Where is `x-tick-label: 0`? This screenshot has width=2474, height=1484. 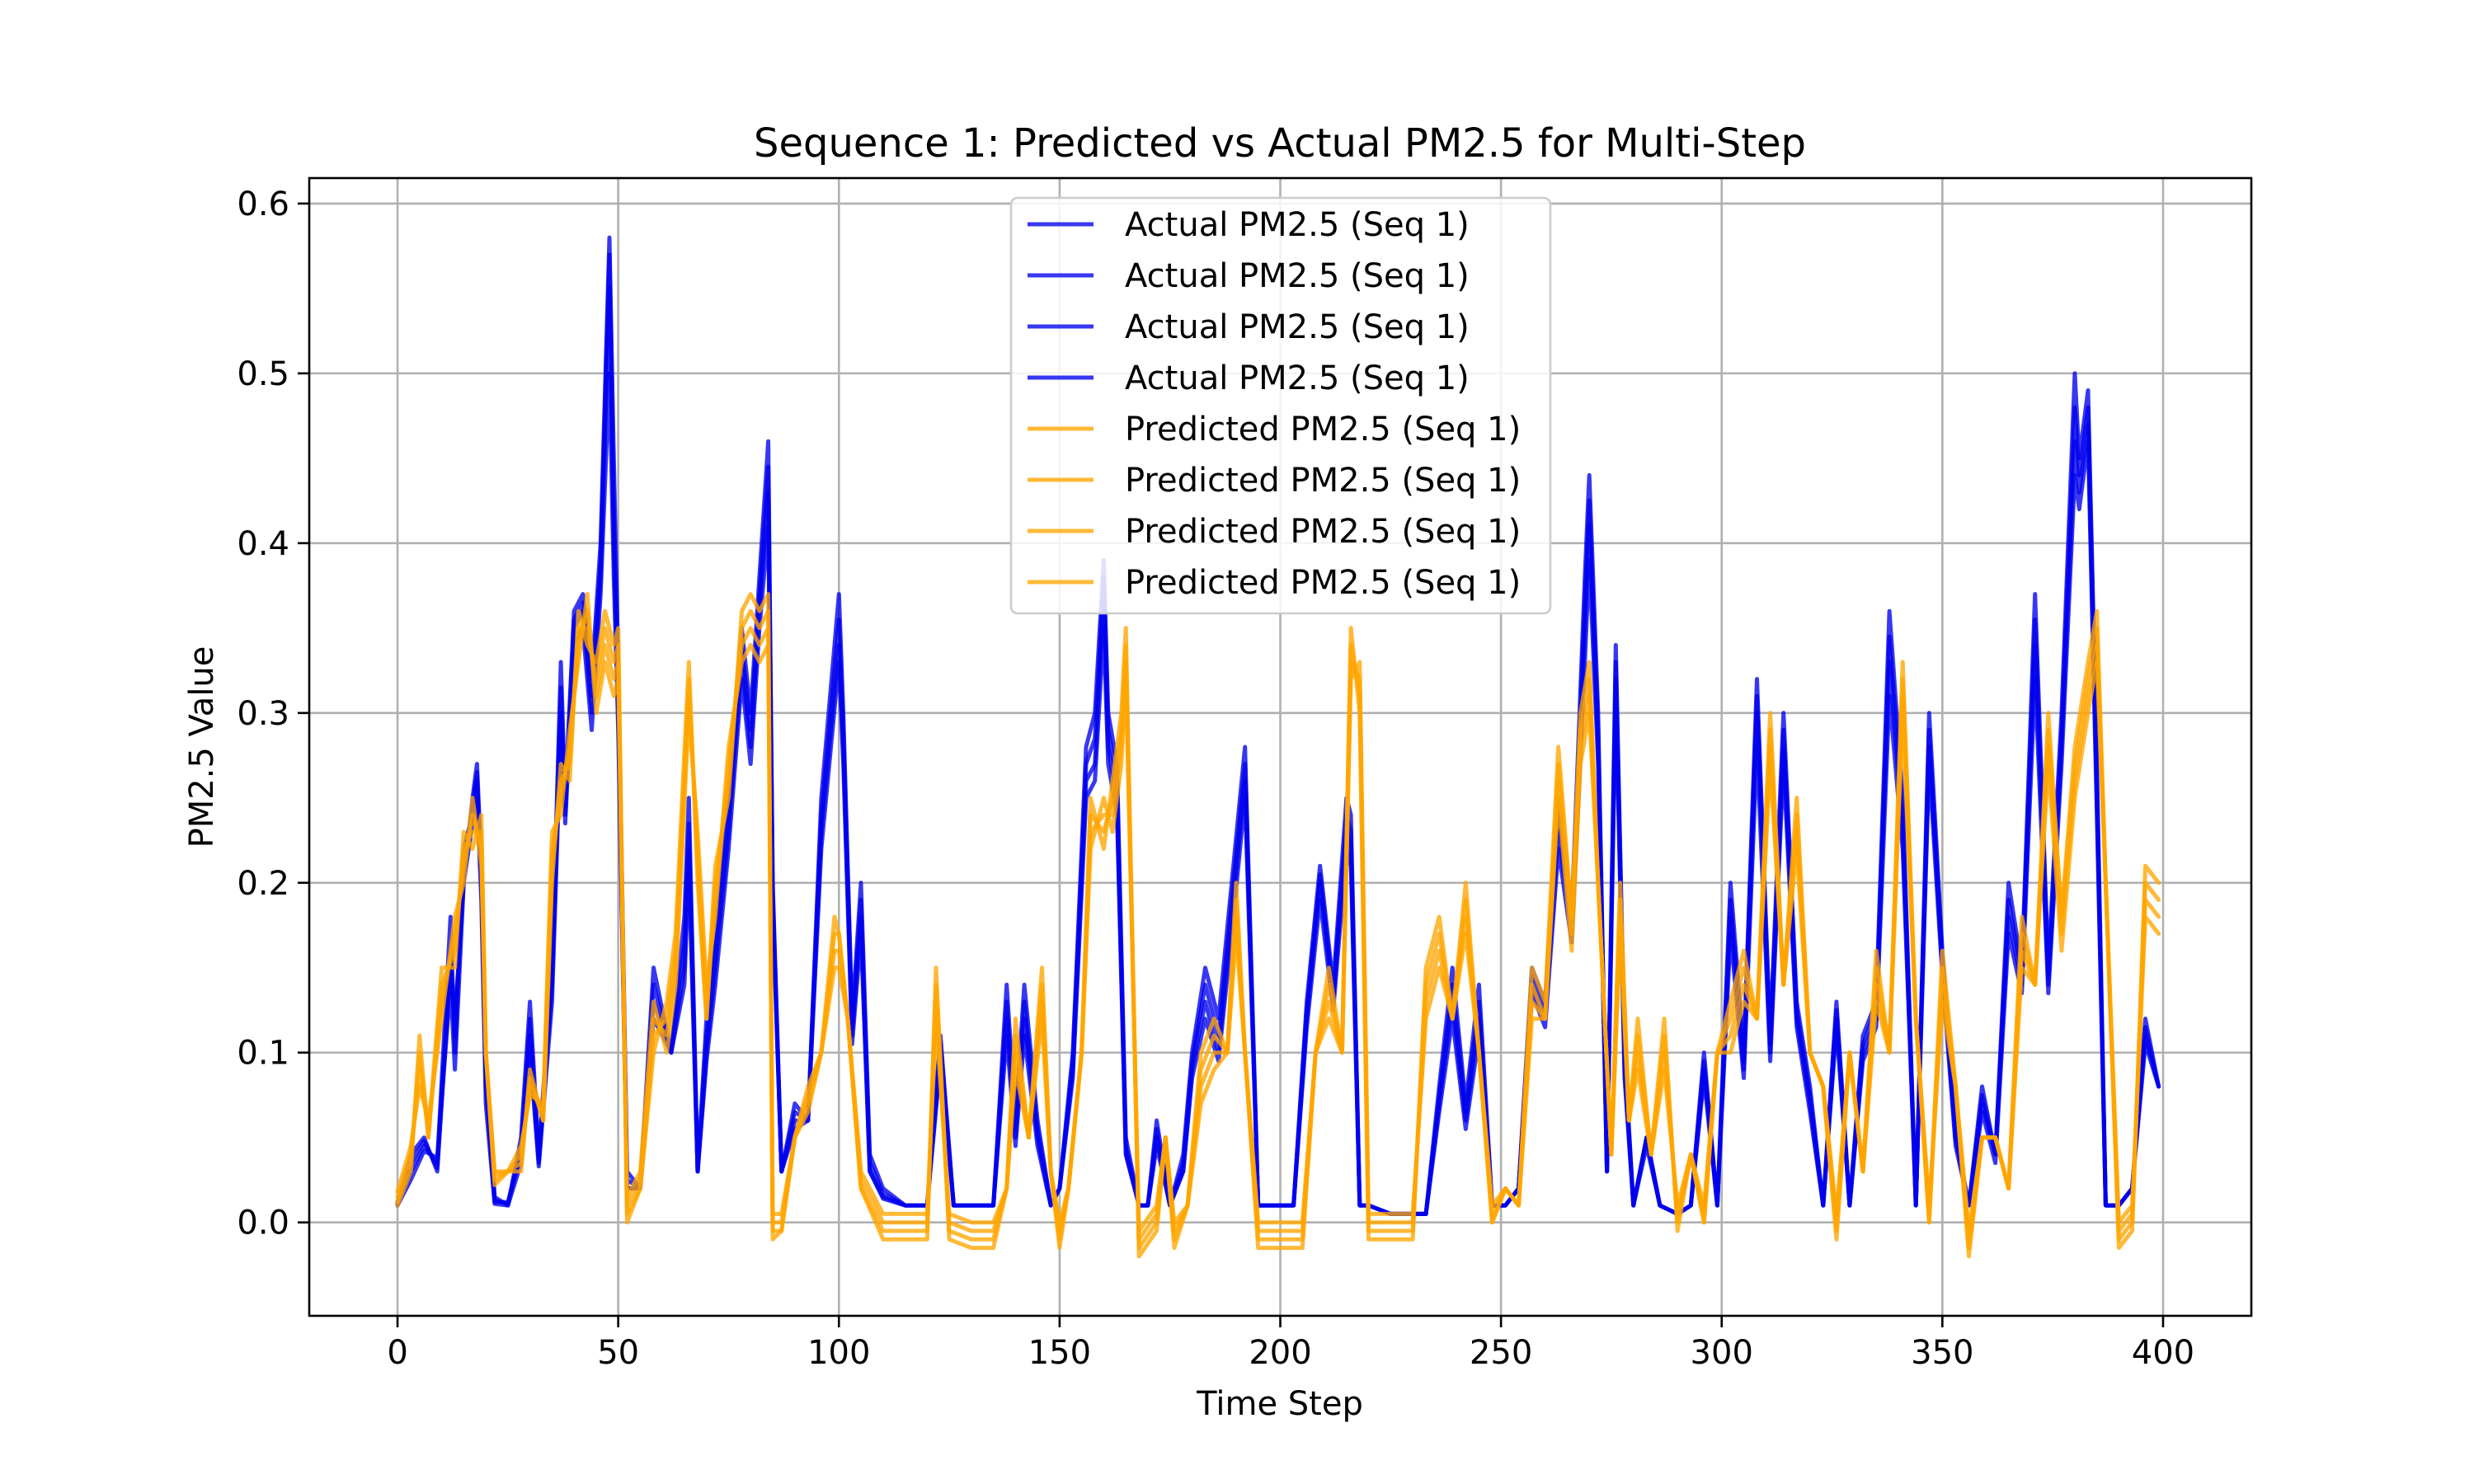 x-tick-label: 0 is located at coordinates (397, 1353).